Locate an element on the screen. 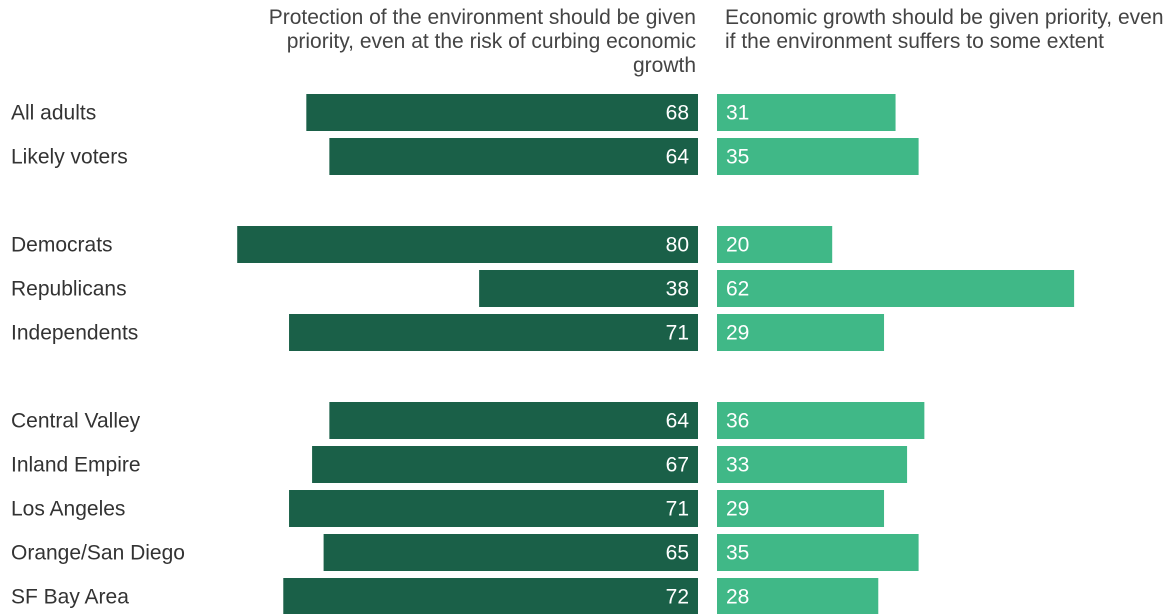 This screenshot has width=1165, height=614. bar-environment-inland-empire is located at coordinates (505, 464).